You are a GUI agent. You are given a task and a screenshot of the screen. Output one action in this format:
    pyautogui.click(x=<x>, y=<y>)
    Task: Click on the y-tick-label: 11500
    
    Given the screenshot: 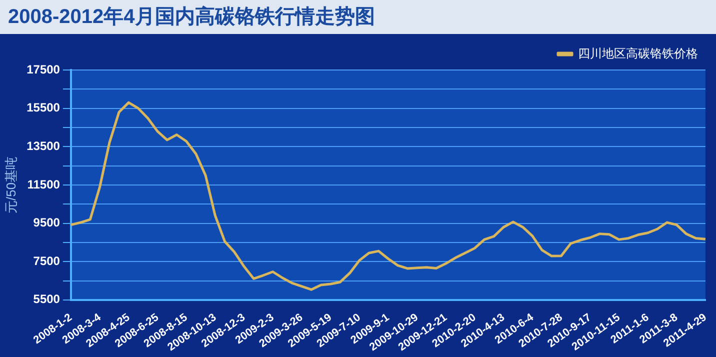 What is the action you would take?
    pyautogui.click(x=43, y=184)
    